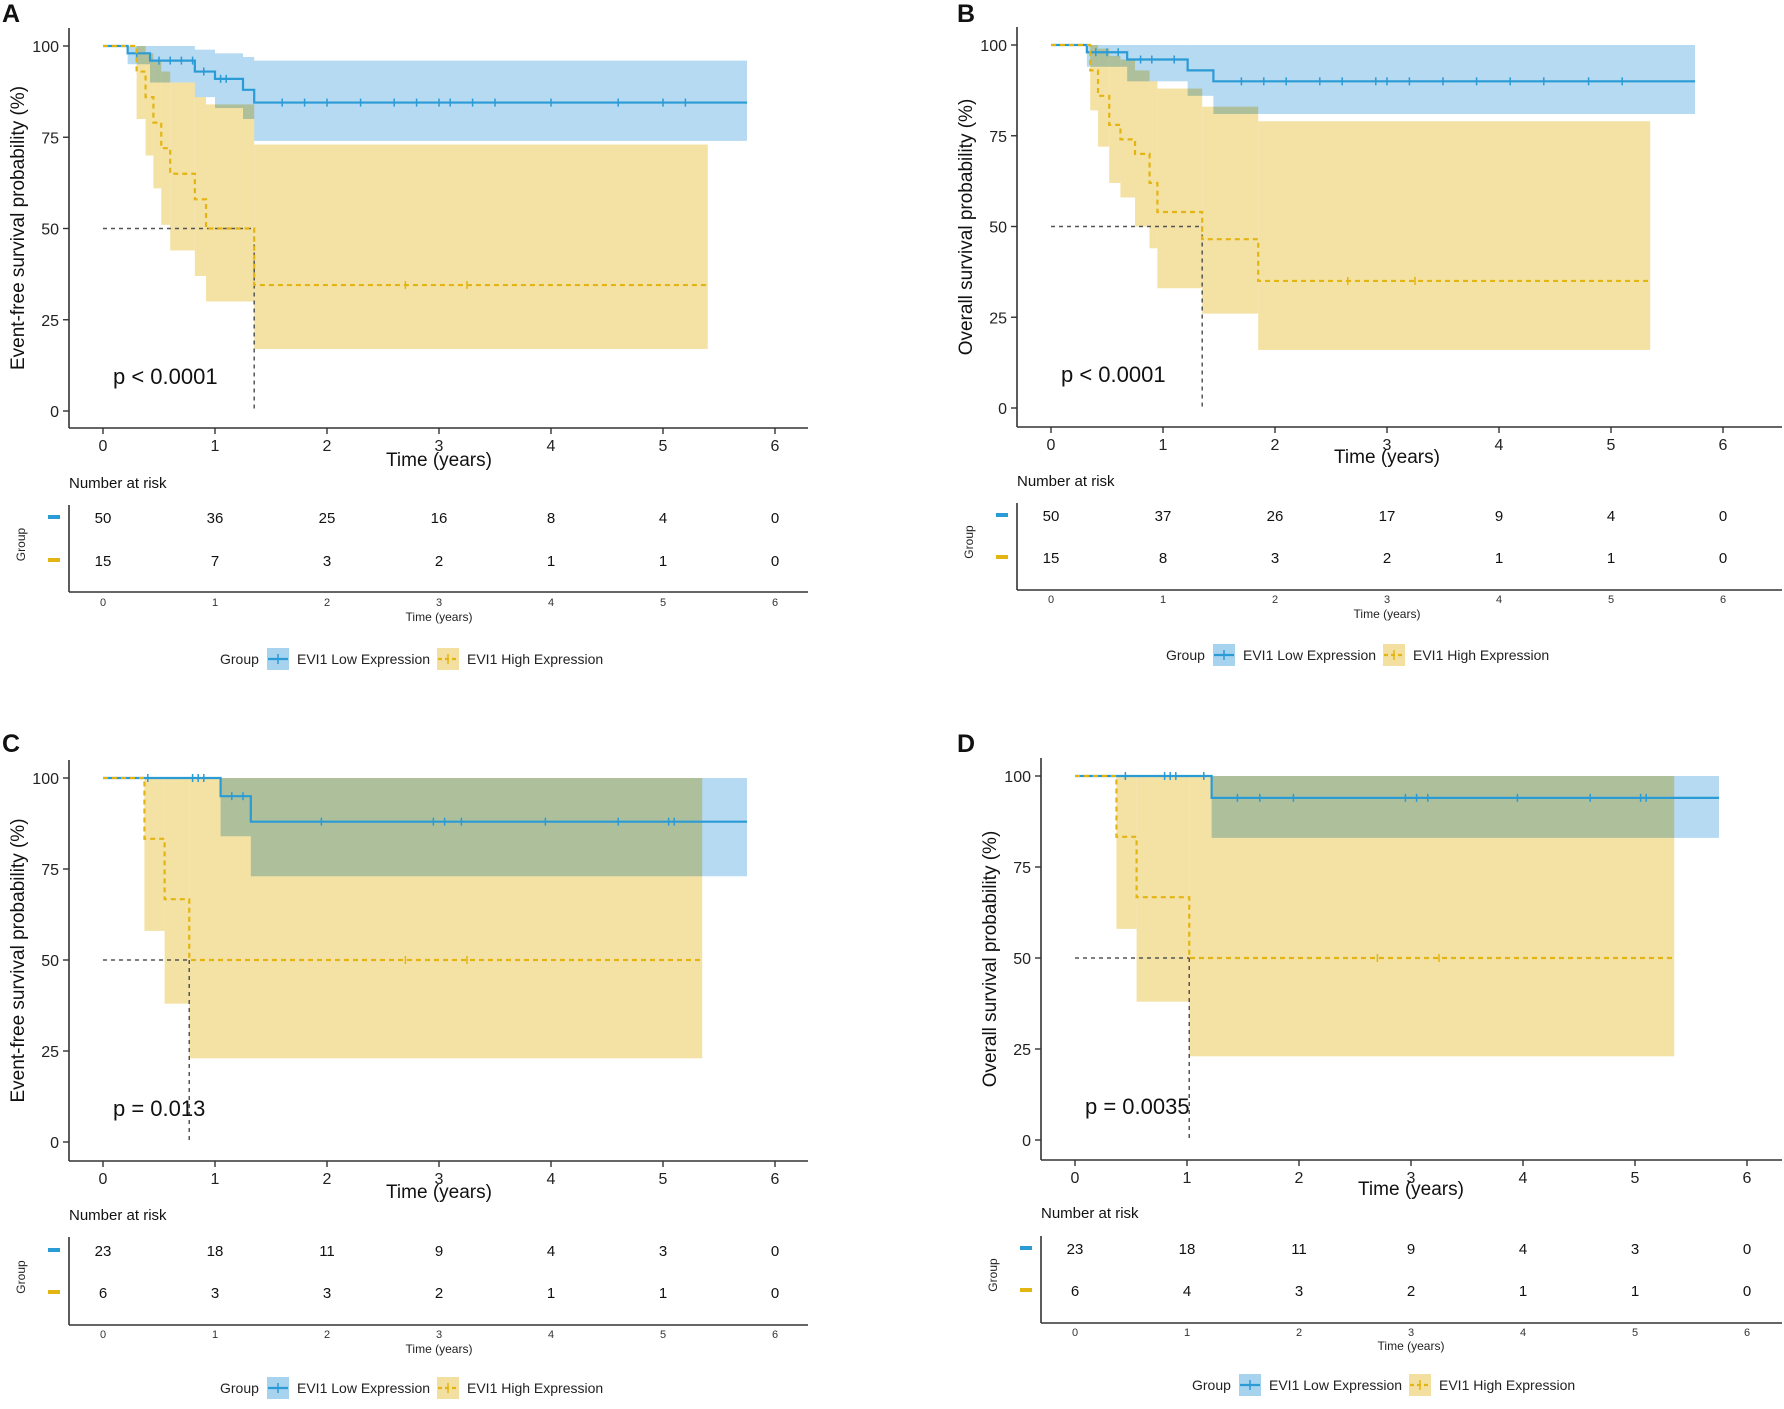 The image size is (1784, 1409). I want to click on risk-count-high: 15, so click(103, 561).